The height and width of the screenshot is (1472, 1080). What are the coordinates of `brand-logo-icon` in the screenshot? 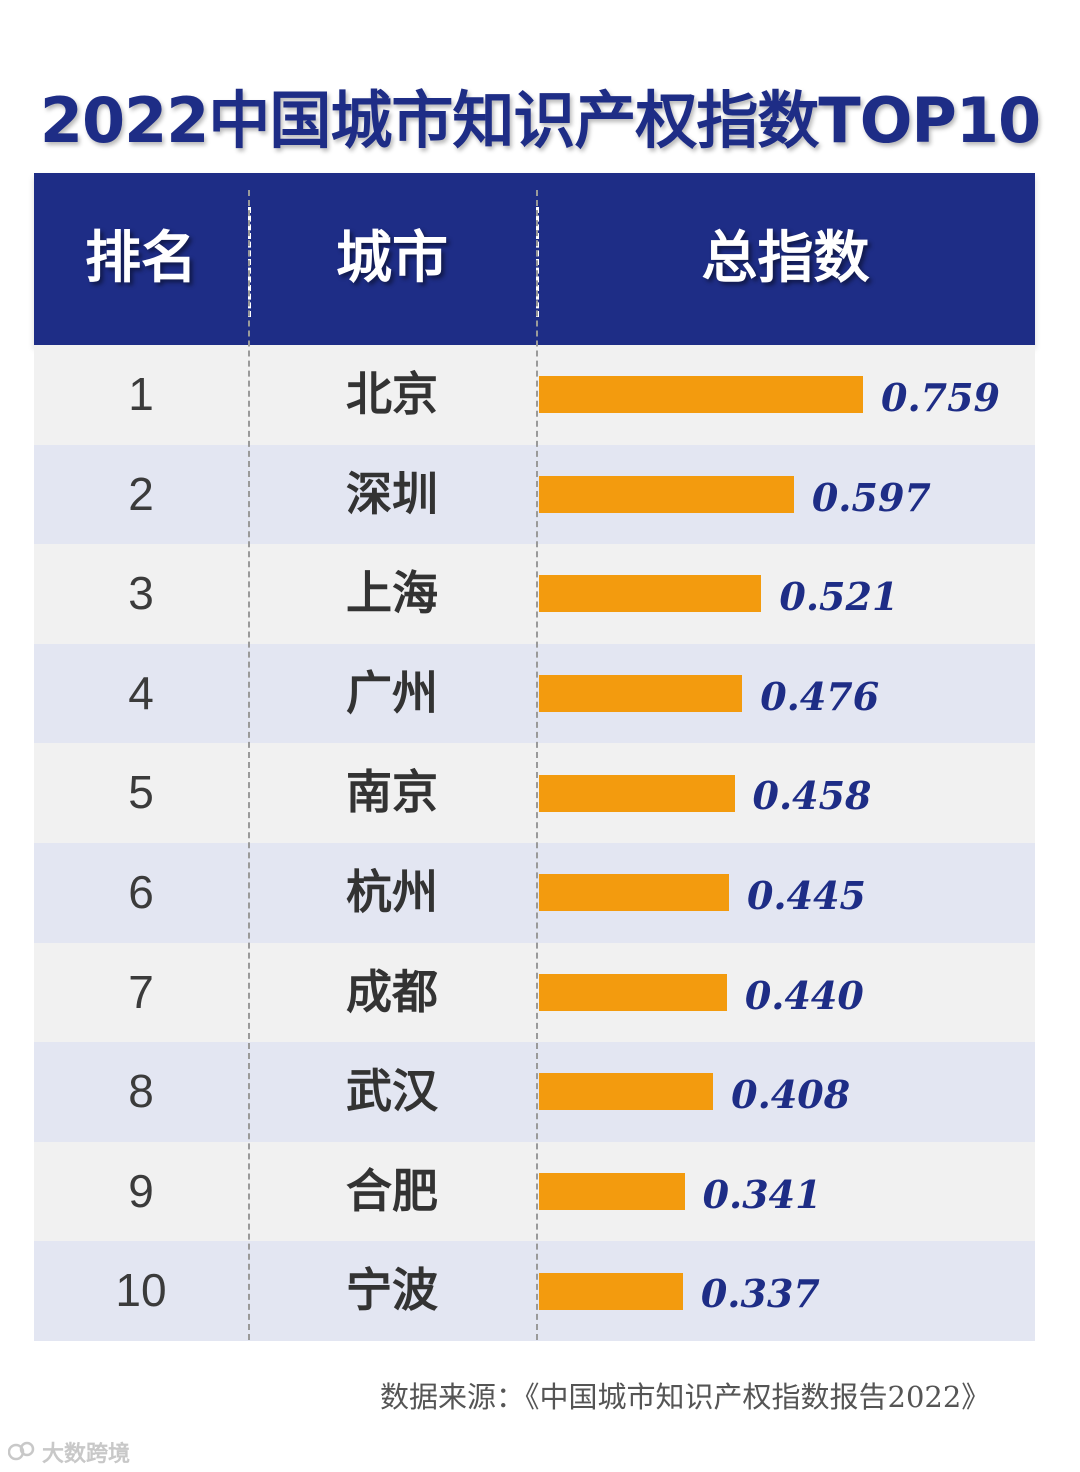 It's located at (21, 1455).